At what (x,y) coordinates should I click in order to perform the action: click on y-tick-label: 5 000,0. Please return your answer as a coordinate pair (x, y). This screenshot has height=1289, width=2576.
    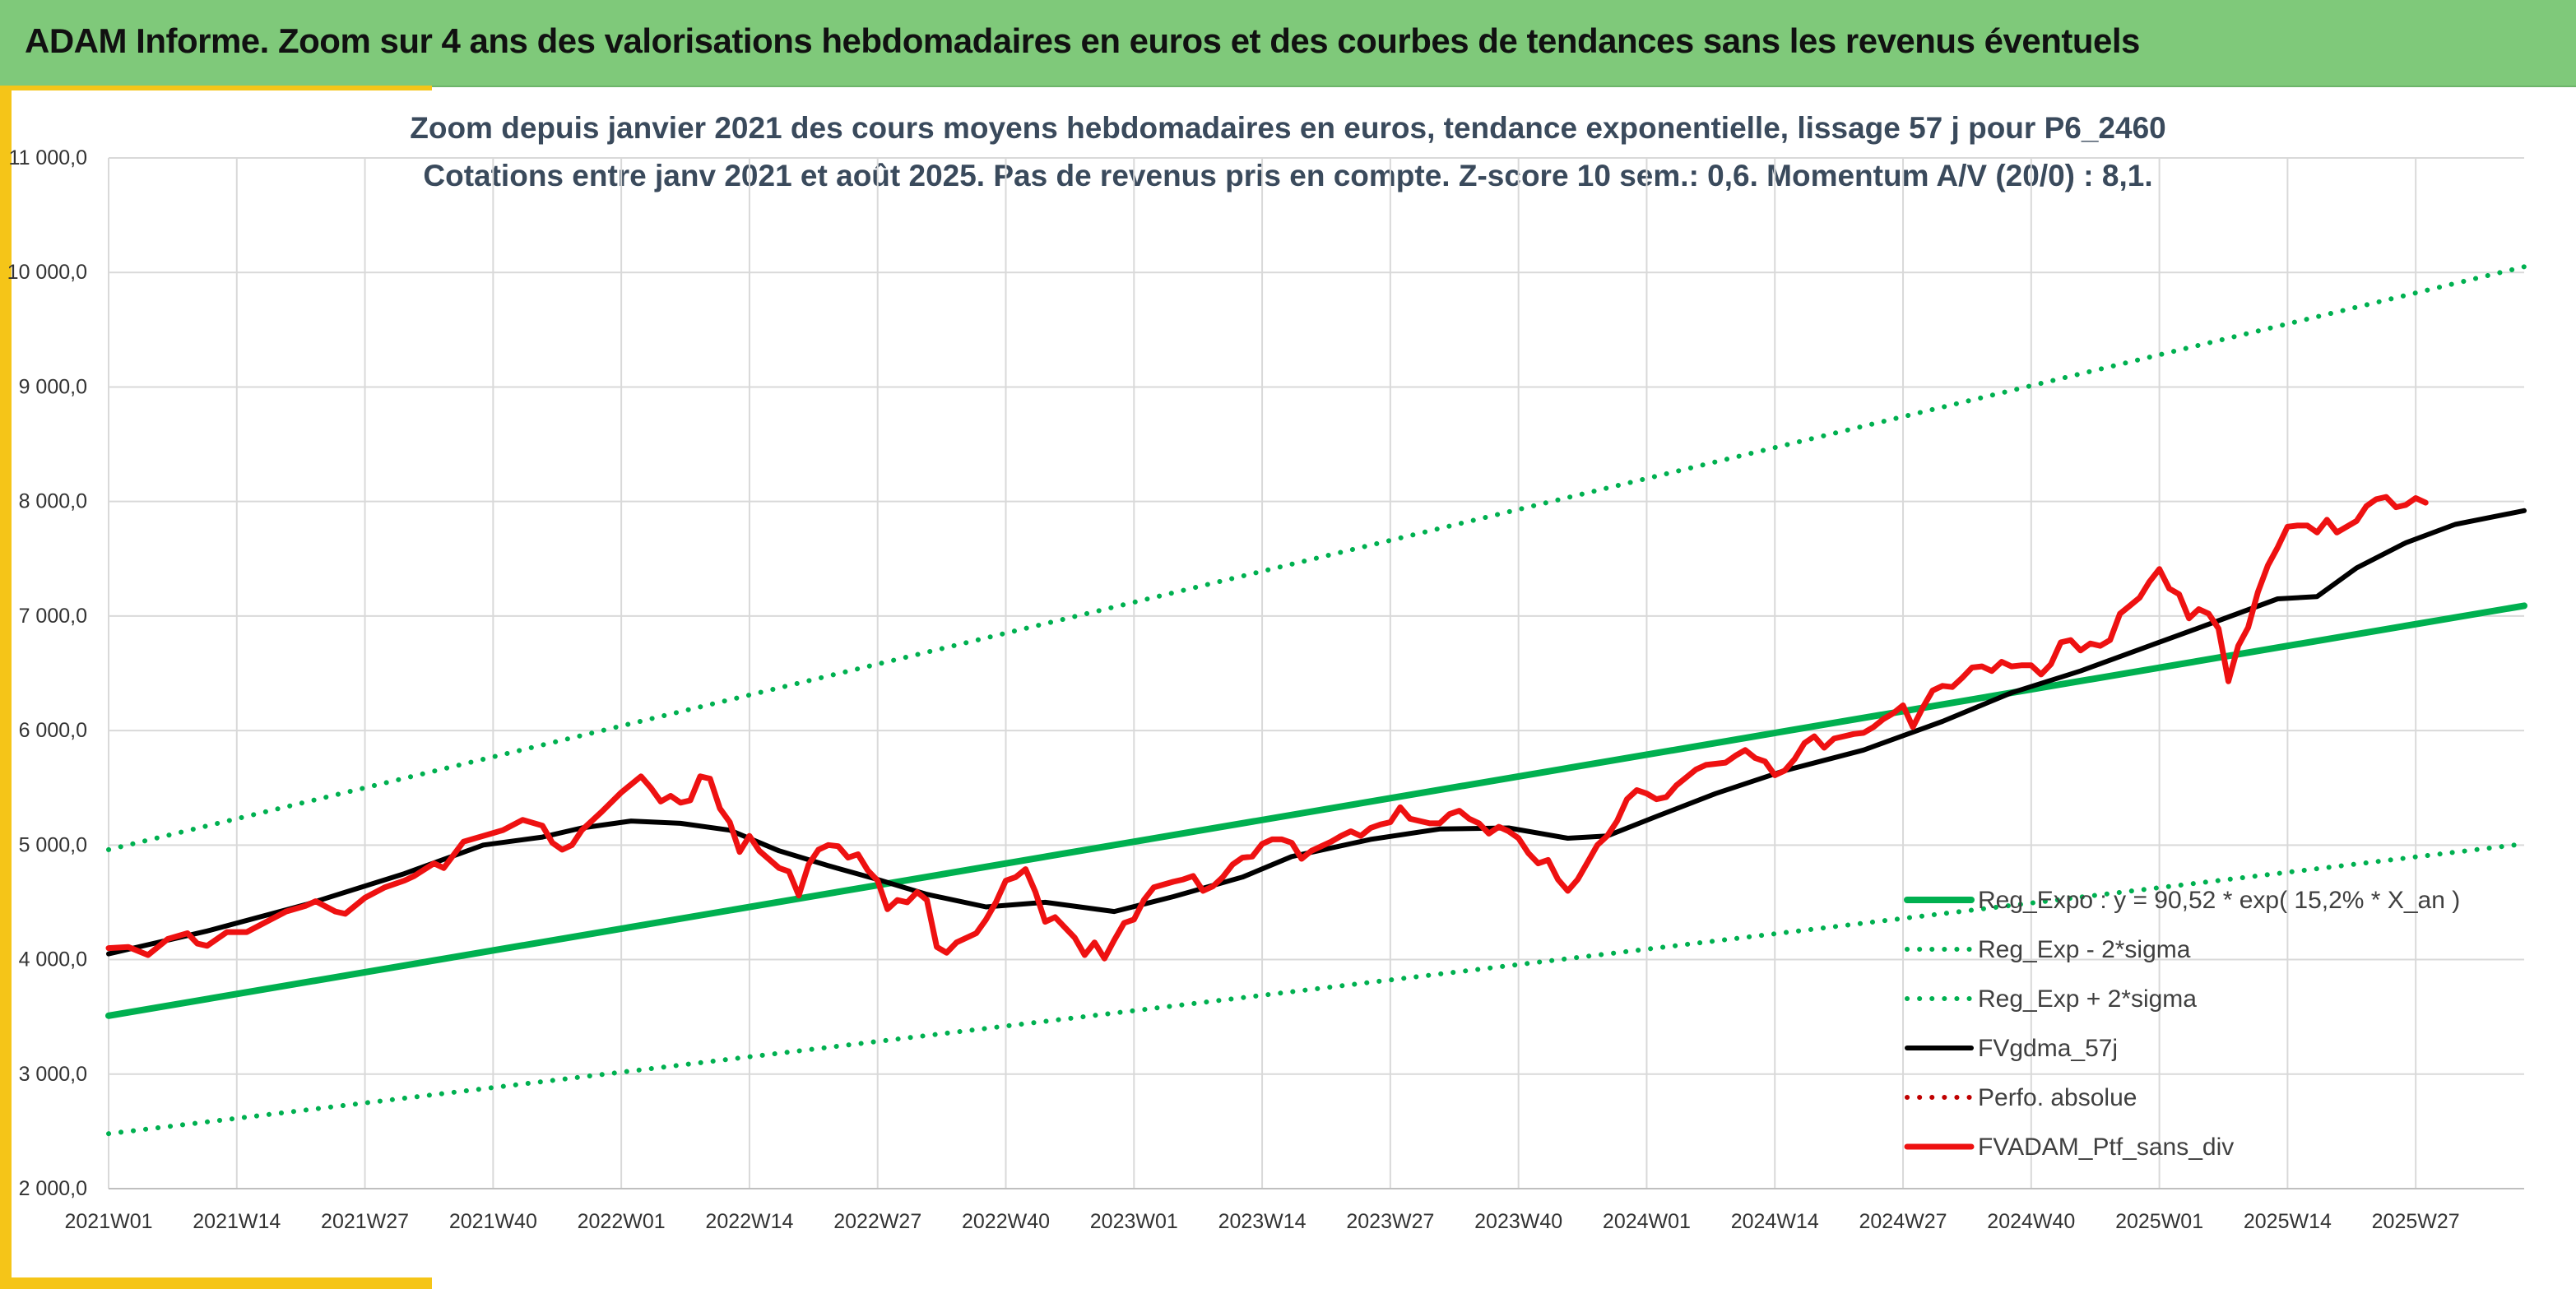
    Looking at the image, I should click on (53, 844).